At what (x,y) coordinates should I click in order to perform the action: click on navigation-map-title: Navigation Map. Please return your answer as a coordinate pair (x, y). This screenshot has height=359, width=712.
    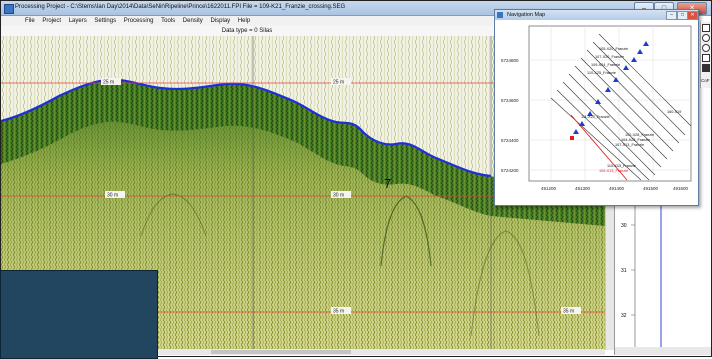
    Looking at the image, I should click on (526, 15).